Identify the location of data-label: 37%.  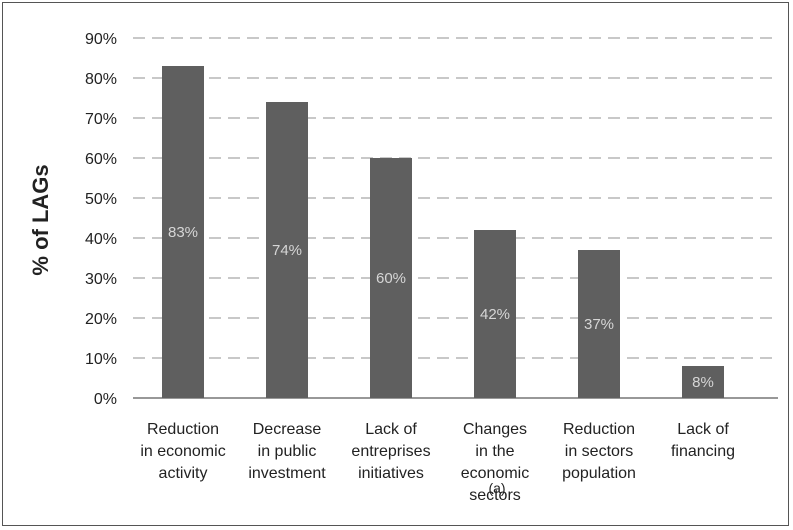
(599, 324).